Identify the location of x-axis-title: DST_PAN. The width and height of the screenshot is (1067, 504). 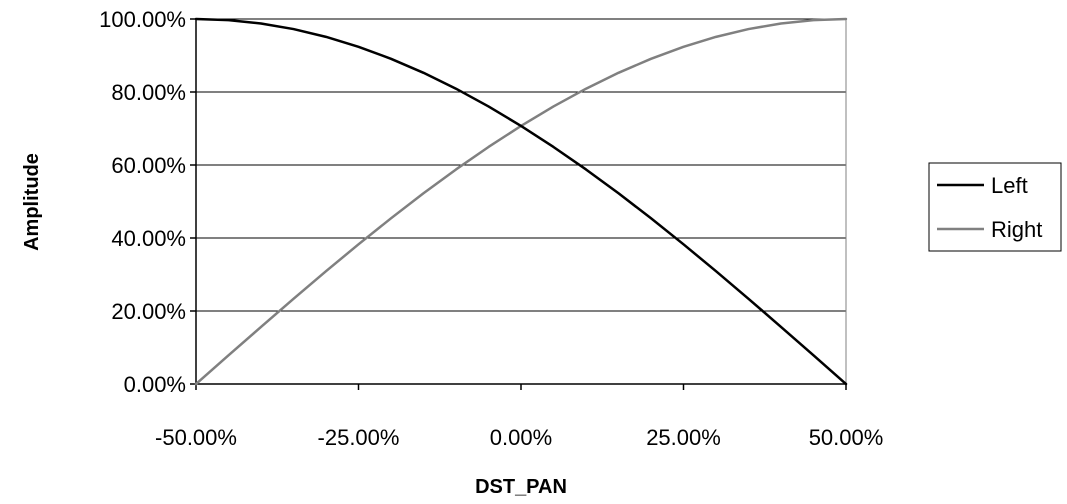
(521, 487).